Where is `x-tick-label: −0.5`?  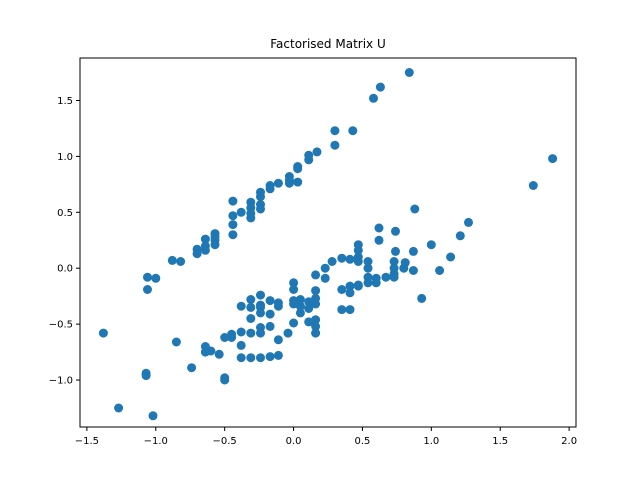 x-tick-label: −0.5 is located at coordinates (225, 441).